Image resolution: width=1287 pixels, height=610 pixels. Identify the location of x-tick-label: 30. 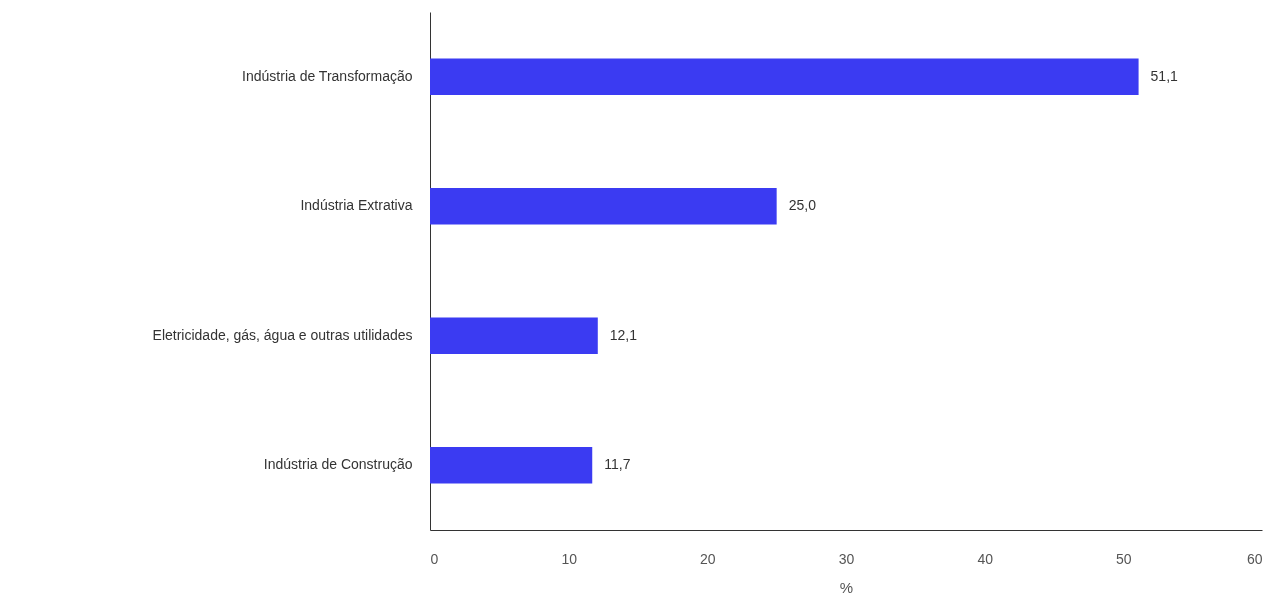
(846, 558).